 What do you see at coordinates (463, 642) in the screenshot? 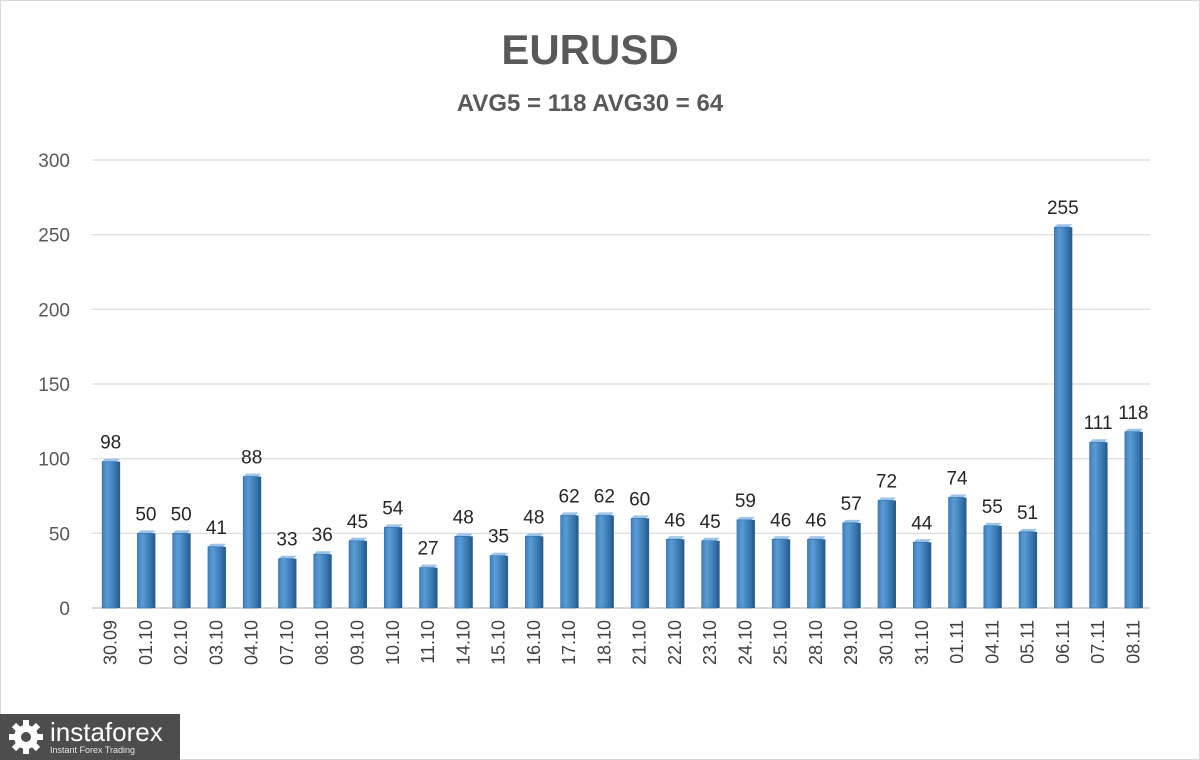
I see `x-tick-label: 14.10` at bounding box center [463, 642].